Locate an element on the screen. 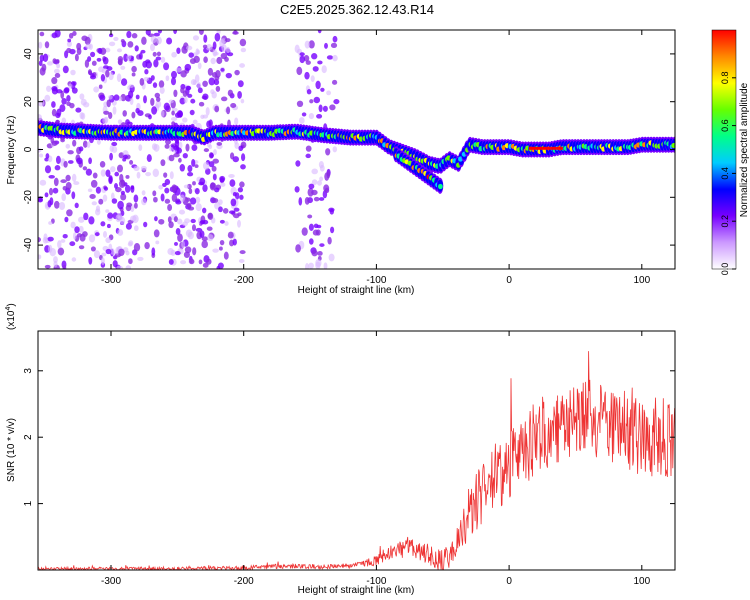  snr-scale-base: (x10 is located at coordinates (11, 320).